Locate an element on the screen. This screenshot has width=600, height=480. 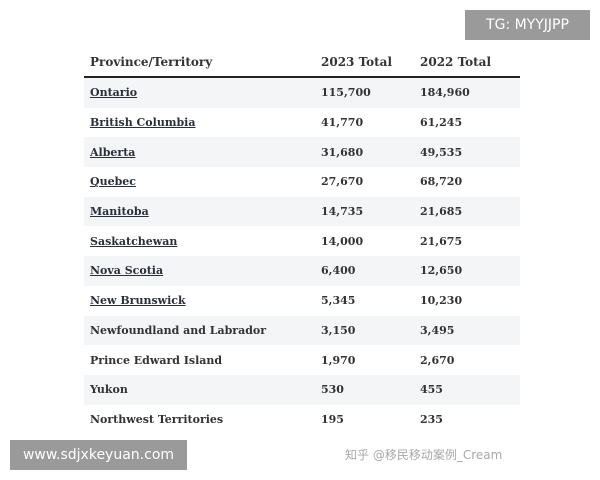
table-row: Manitoba 14,735 21,685 is located at coordinates (302, 211).